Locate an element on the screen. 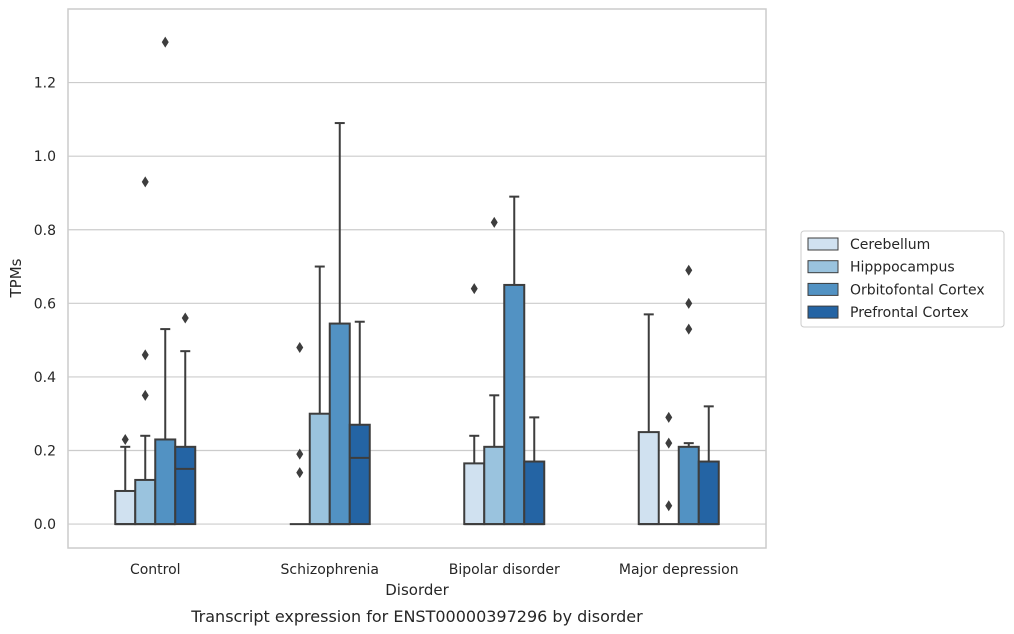 This screenshot has width=1014, height=634. y-tick-label: 0.0 is located at coordinates (45, 525).